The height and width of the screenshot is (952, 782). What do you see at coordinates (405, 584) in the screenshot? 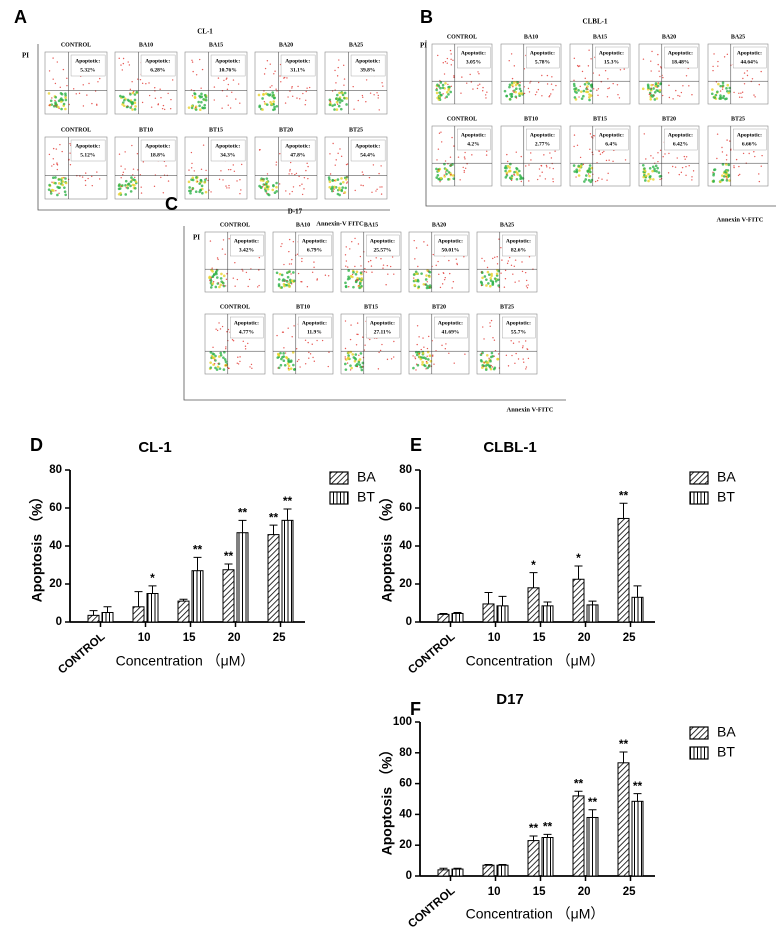
I see `y-tick-label: 20` at bounding box center [405, 584].